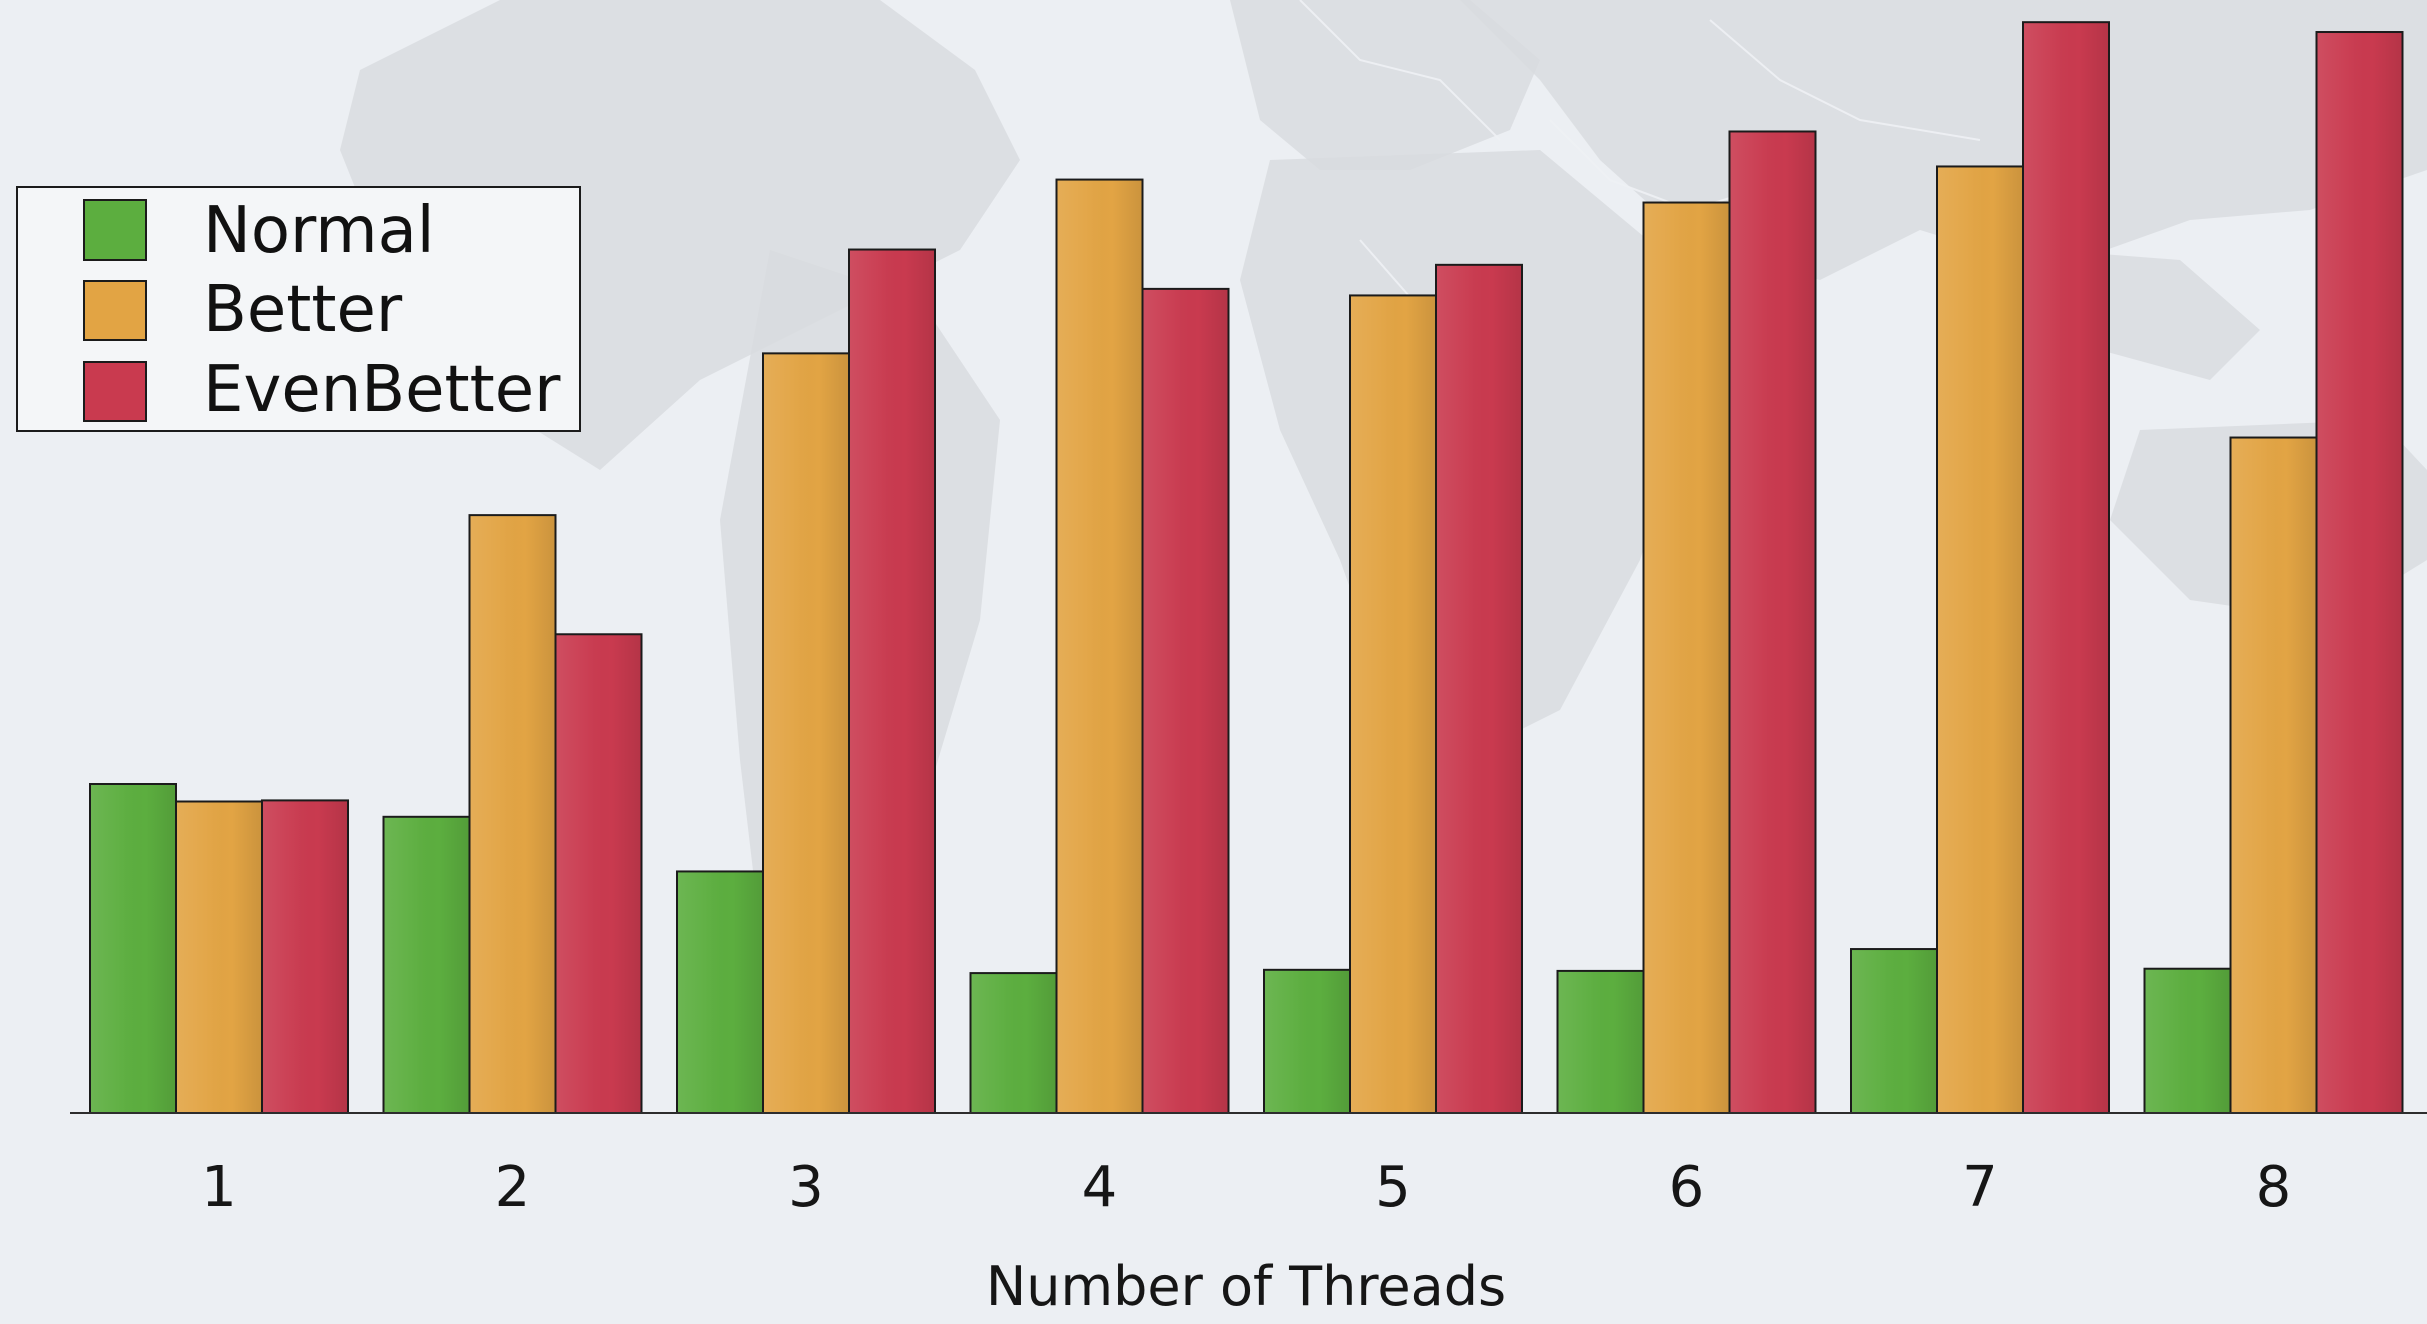 The width and height of the screenshot is (2427, 1324). I want to click on x-tick-label-5: 5, so click(1393, 1187).